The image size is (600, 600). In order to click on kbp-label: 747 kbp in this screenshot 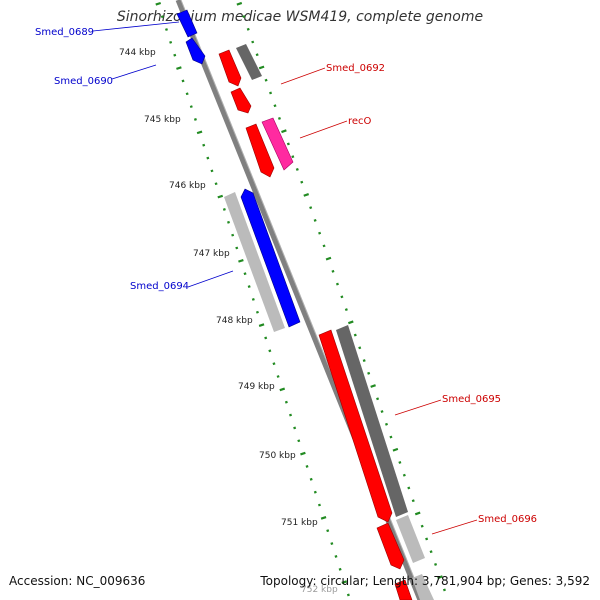, I will do `click(211, 254)`.